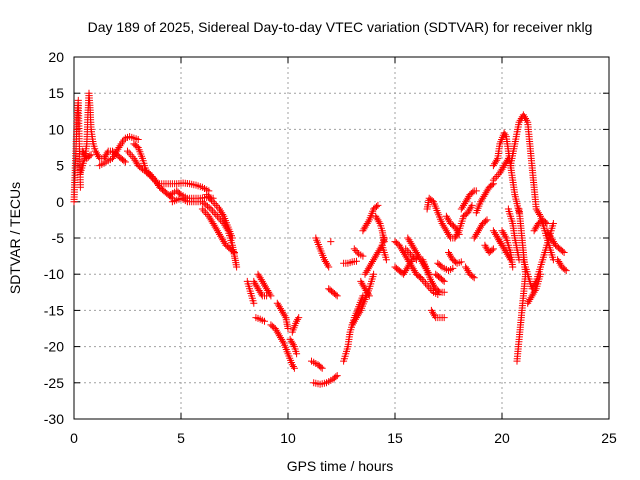  What do you see at coordinates (74, 438) in the screenshot?
I see `x-tick-label: 0` at bounding box center [74, 438].